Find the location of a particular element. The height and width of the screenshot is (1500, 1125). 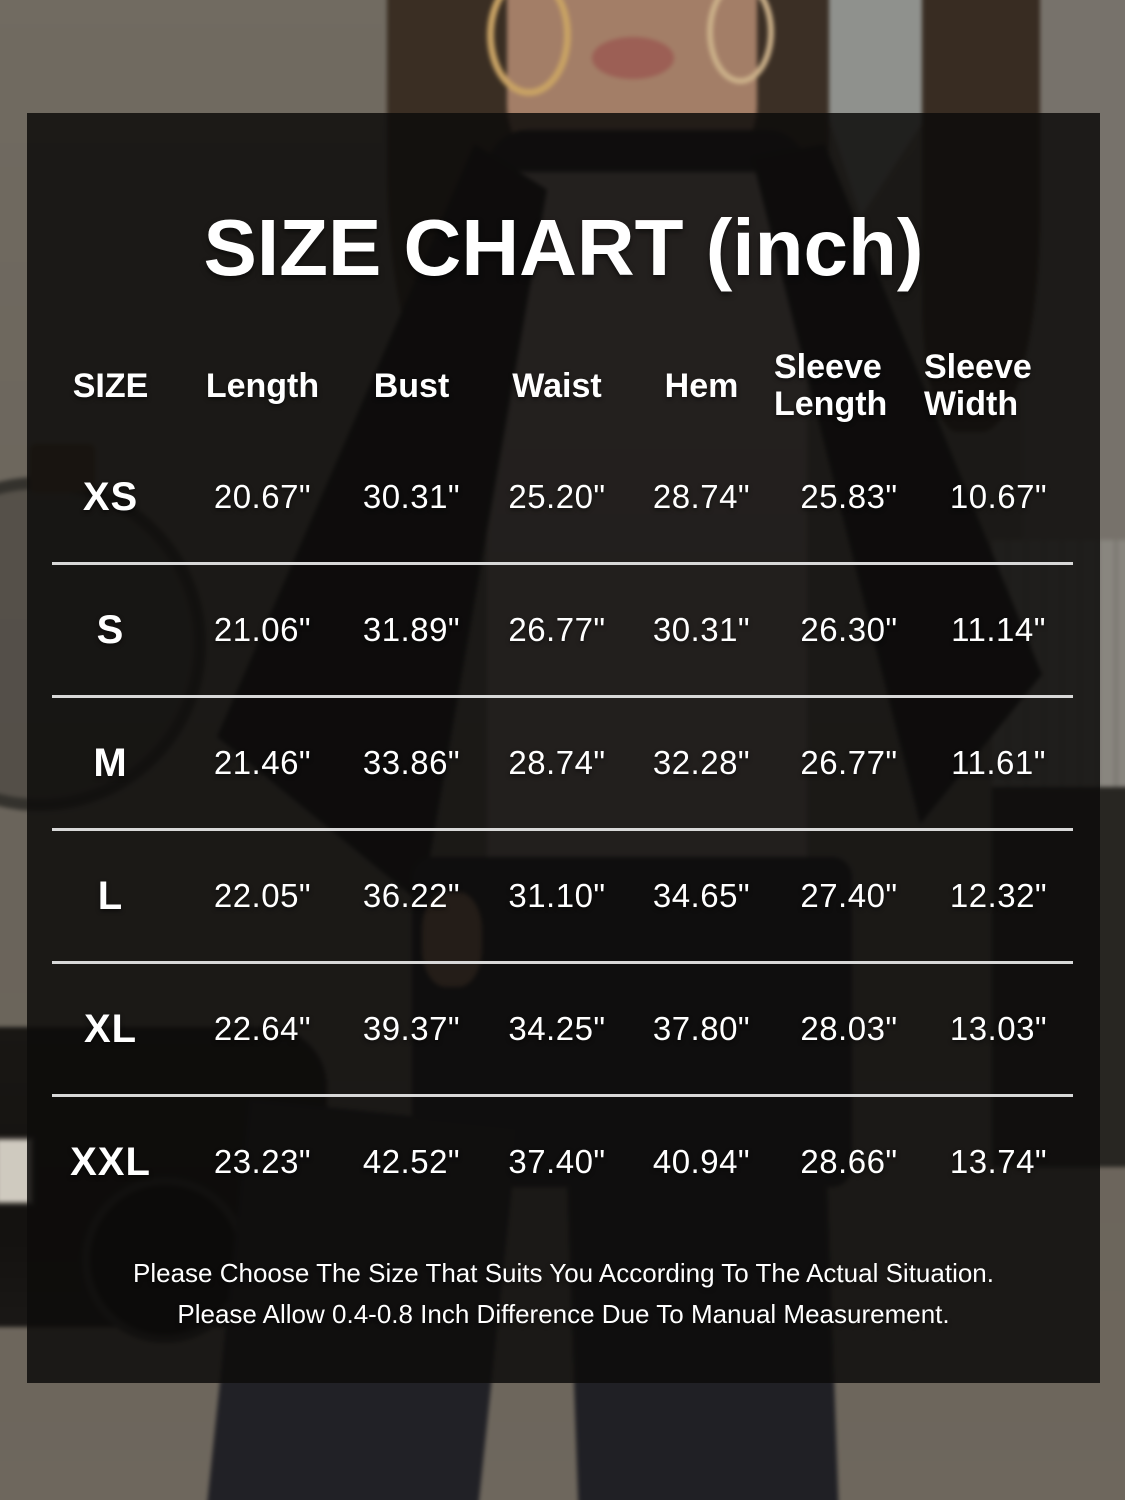

photo-model-lips is located at coordinates (633, 58).